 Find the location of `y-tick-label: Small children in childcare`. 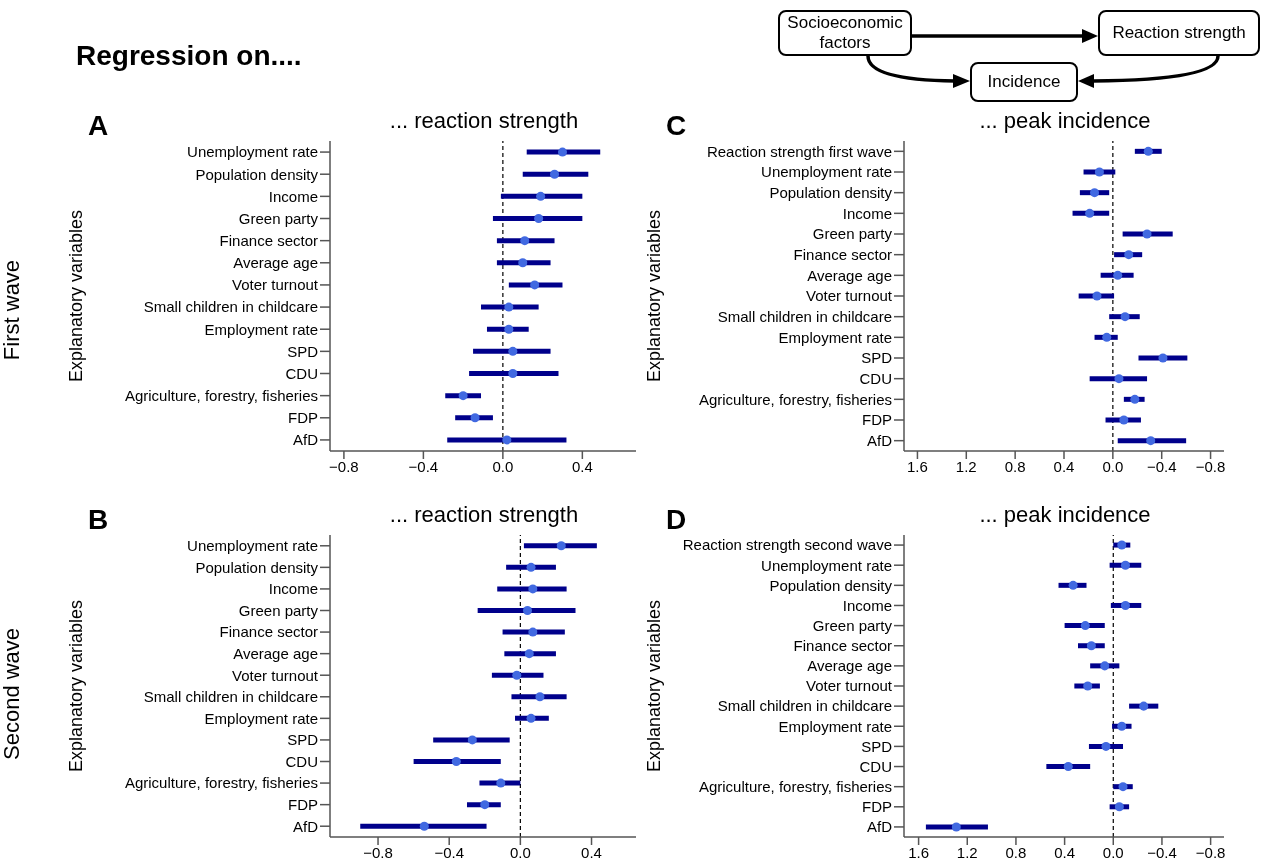

y-tick-label: Small children in childcare is located at coordinates (230, 307).